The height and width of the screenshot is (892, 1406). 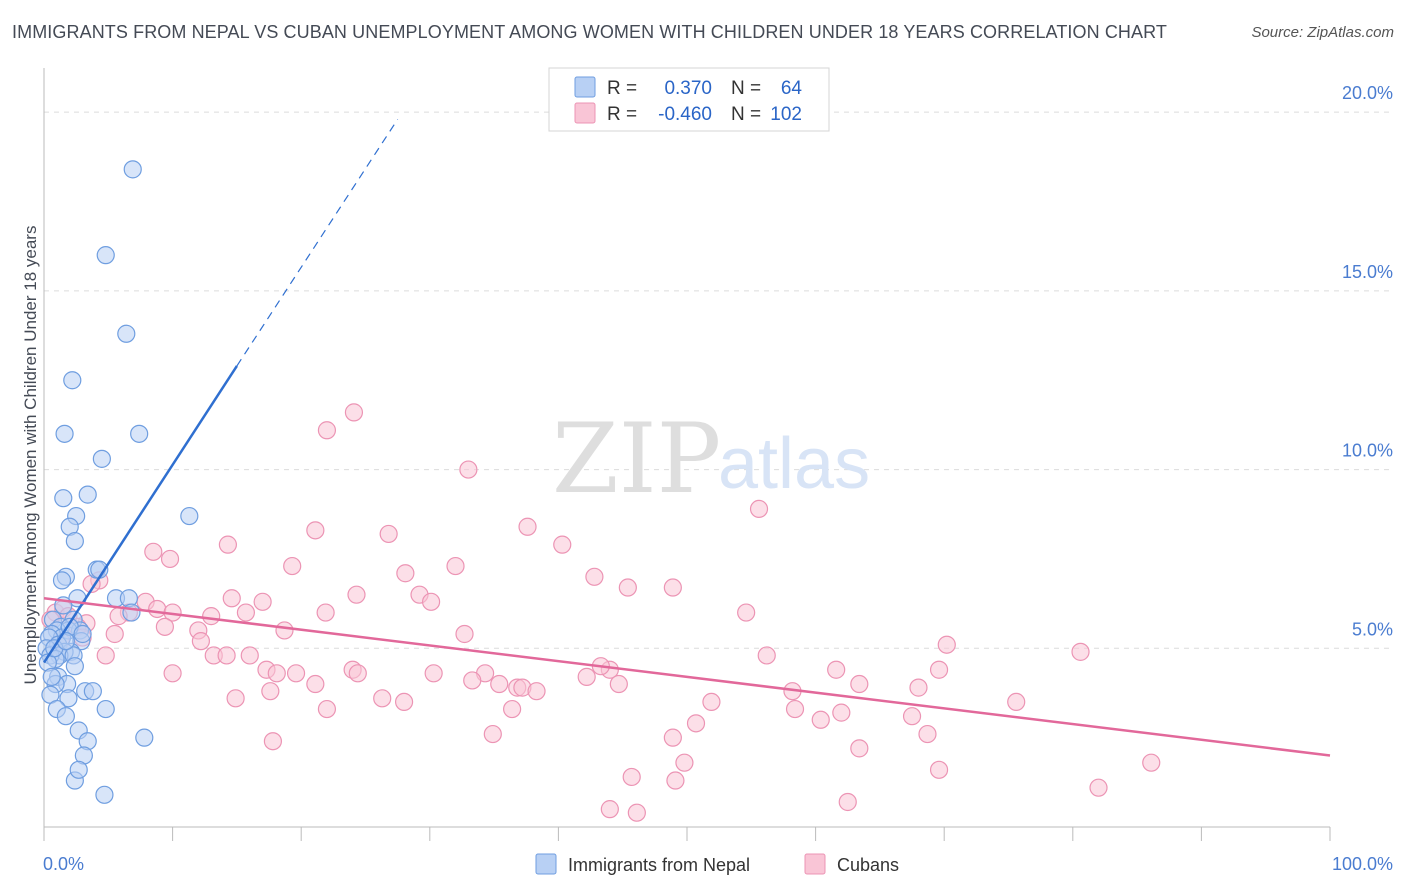 I want to click on legend-box, so click(x=689, y=99).